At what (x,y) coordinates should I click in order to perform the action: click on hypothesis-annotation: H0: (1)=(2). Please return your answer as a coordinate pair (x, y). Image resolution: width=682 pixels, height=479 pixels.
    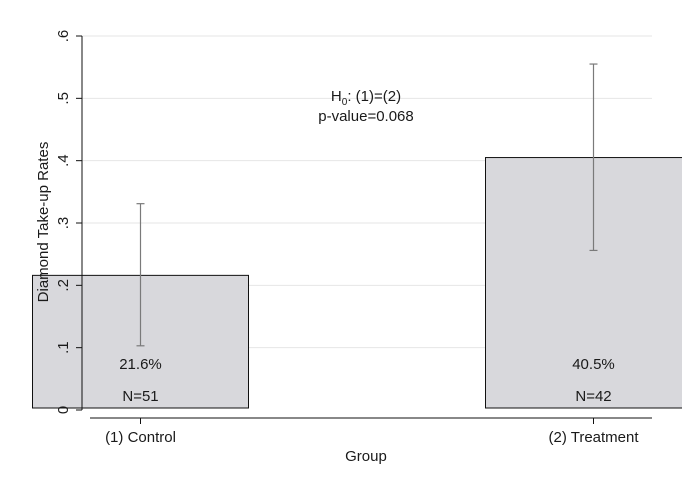
    Looking at the image, I should click on (366, 98).